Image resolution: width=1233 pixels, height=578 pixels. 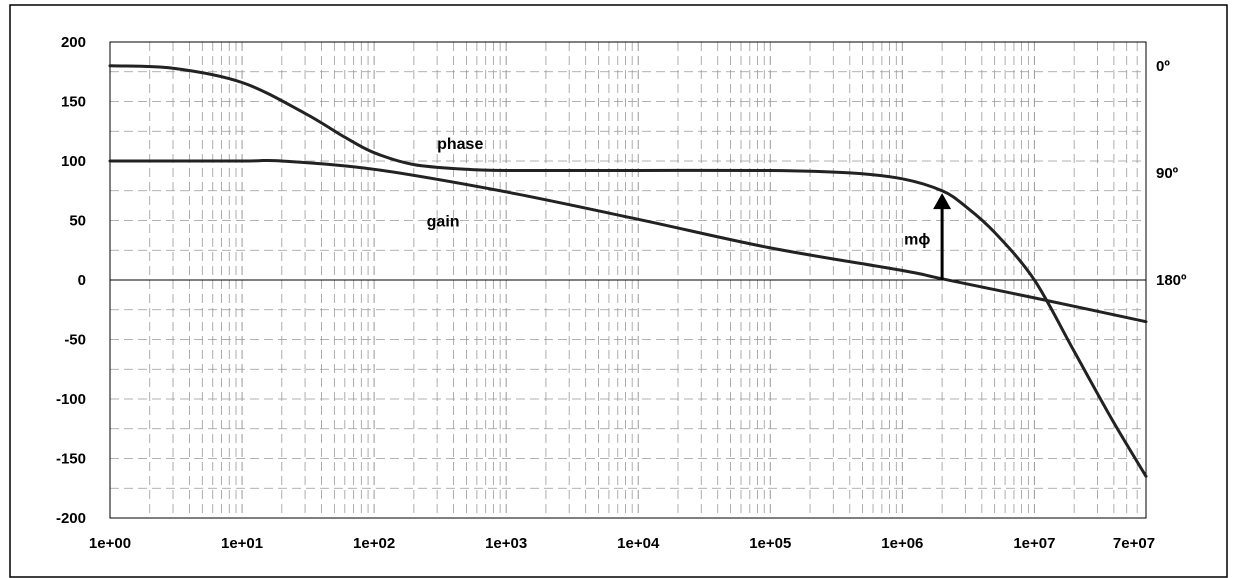 I want to click on y-tick-label: 50, so click(x=77, y=221).